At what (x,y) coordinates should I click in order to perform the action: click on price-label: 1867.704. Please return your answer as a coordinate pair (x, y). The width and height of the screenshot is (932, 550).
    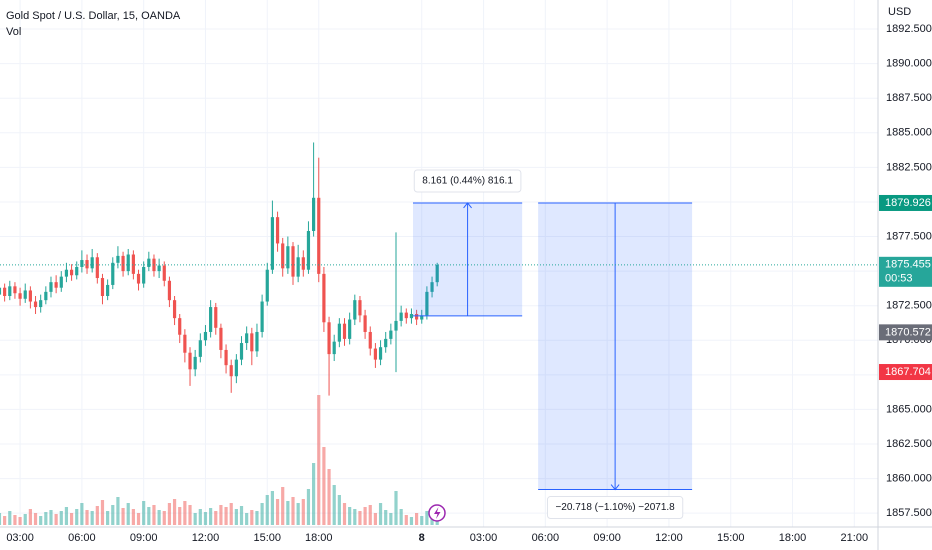
    Looking at the image, I should click on (908, 372).